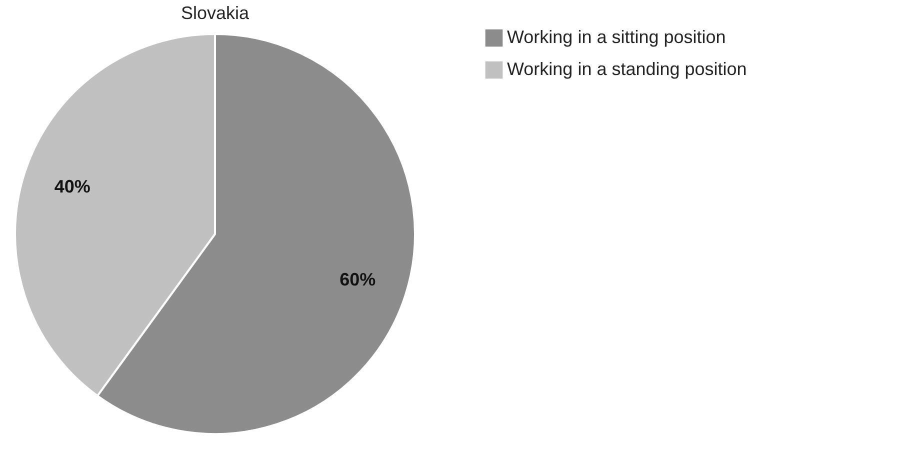 The width and height of the screenshot is (898, 459). I want to click on chart-title: Slovakia, so click(215, 13).